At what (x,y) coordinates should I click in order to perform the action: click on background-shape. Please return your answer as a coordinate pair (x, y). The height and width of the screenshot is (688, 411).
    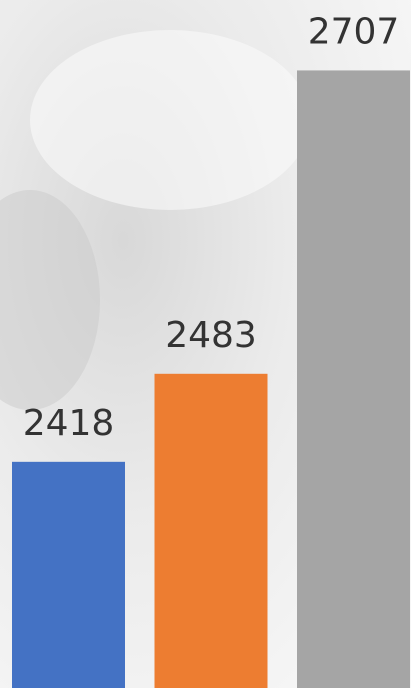
    Looking at the image, I should click on (50, 300).